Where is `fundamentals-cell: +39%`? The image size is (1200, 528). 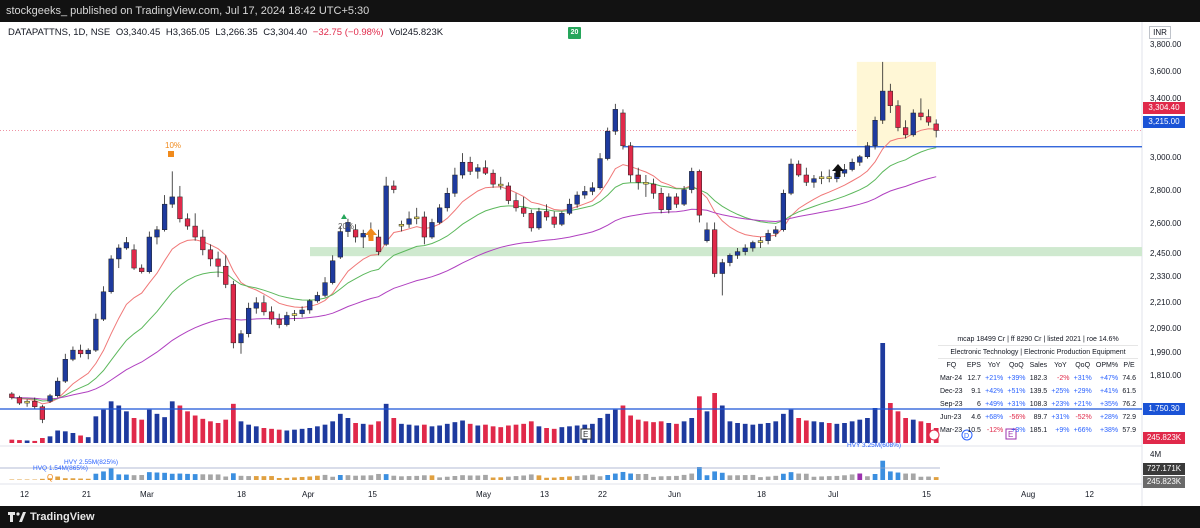 fundamentals-cell: +39% is located at coordinates (1016, 378).